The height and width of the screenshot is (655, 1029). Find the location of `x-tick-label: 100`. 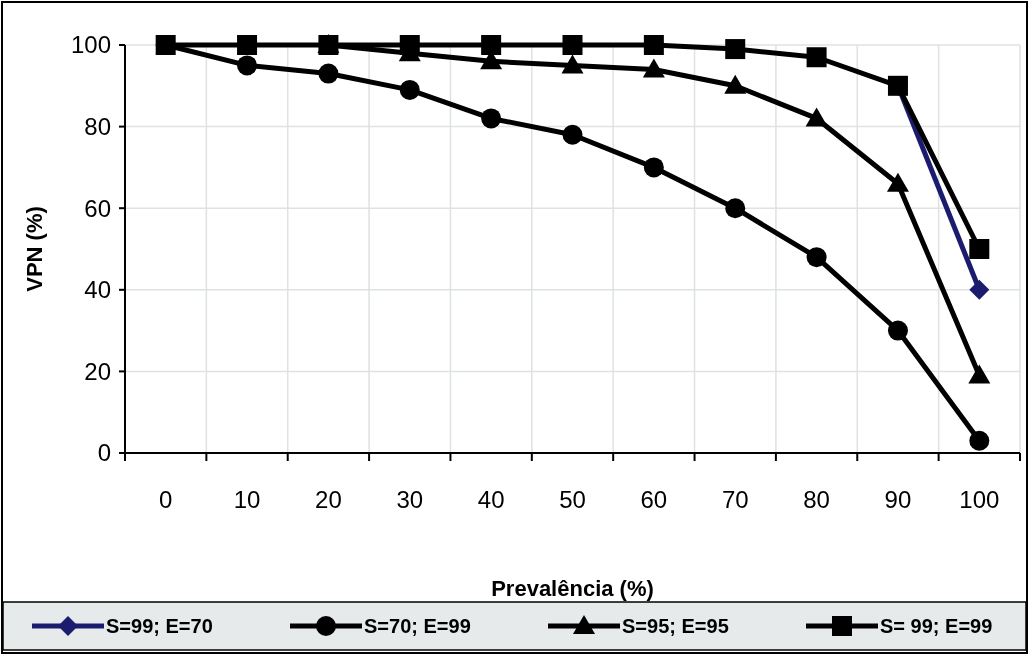

x-tick-label: 100 is located at coordinates (979, 499).